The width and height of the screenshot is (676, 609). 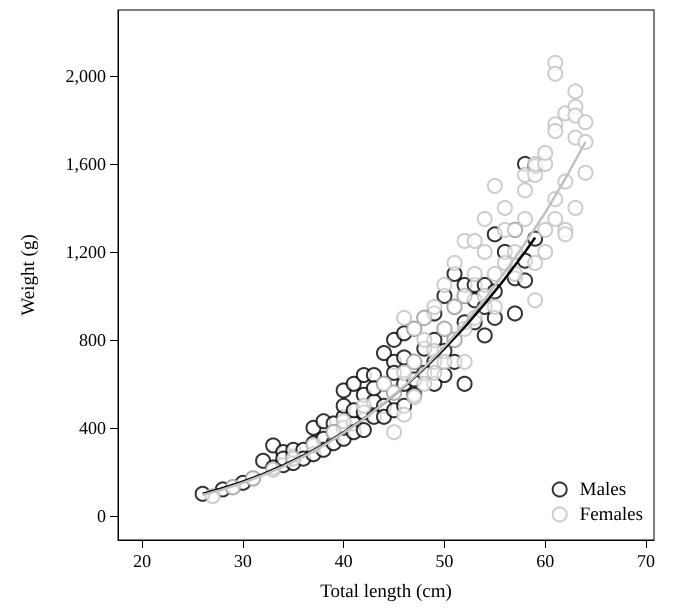 I want to click on y-tick-label: 1,600, so click(x=86, y=164).